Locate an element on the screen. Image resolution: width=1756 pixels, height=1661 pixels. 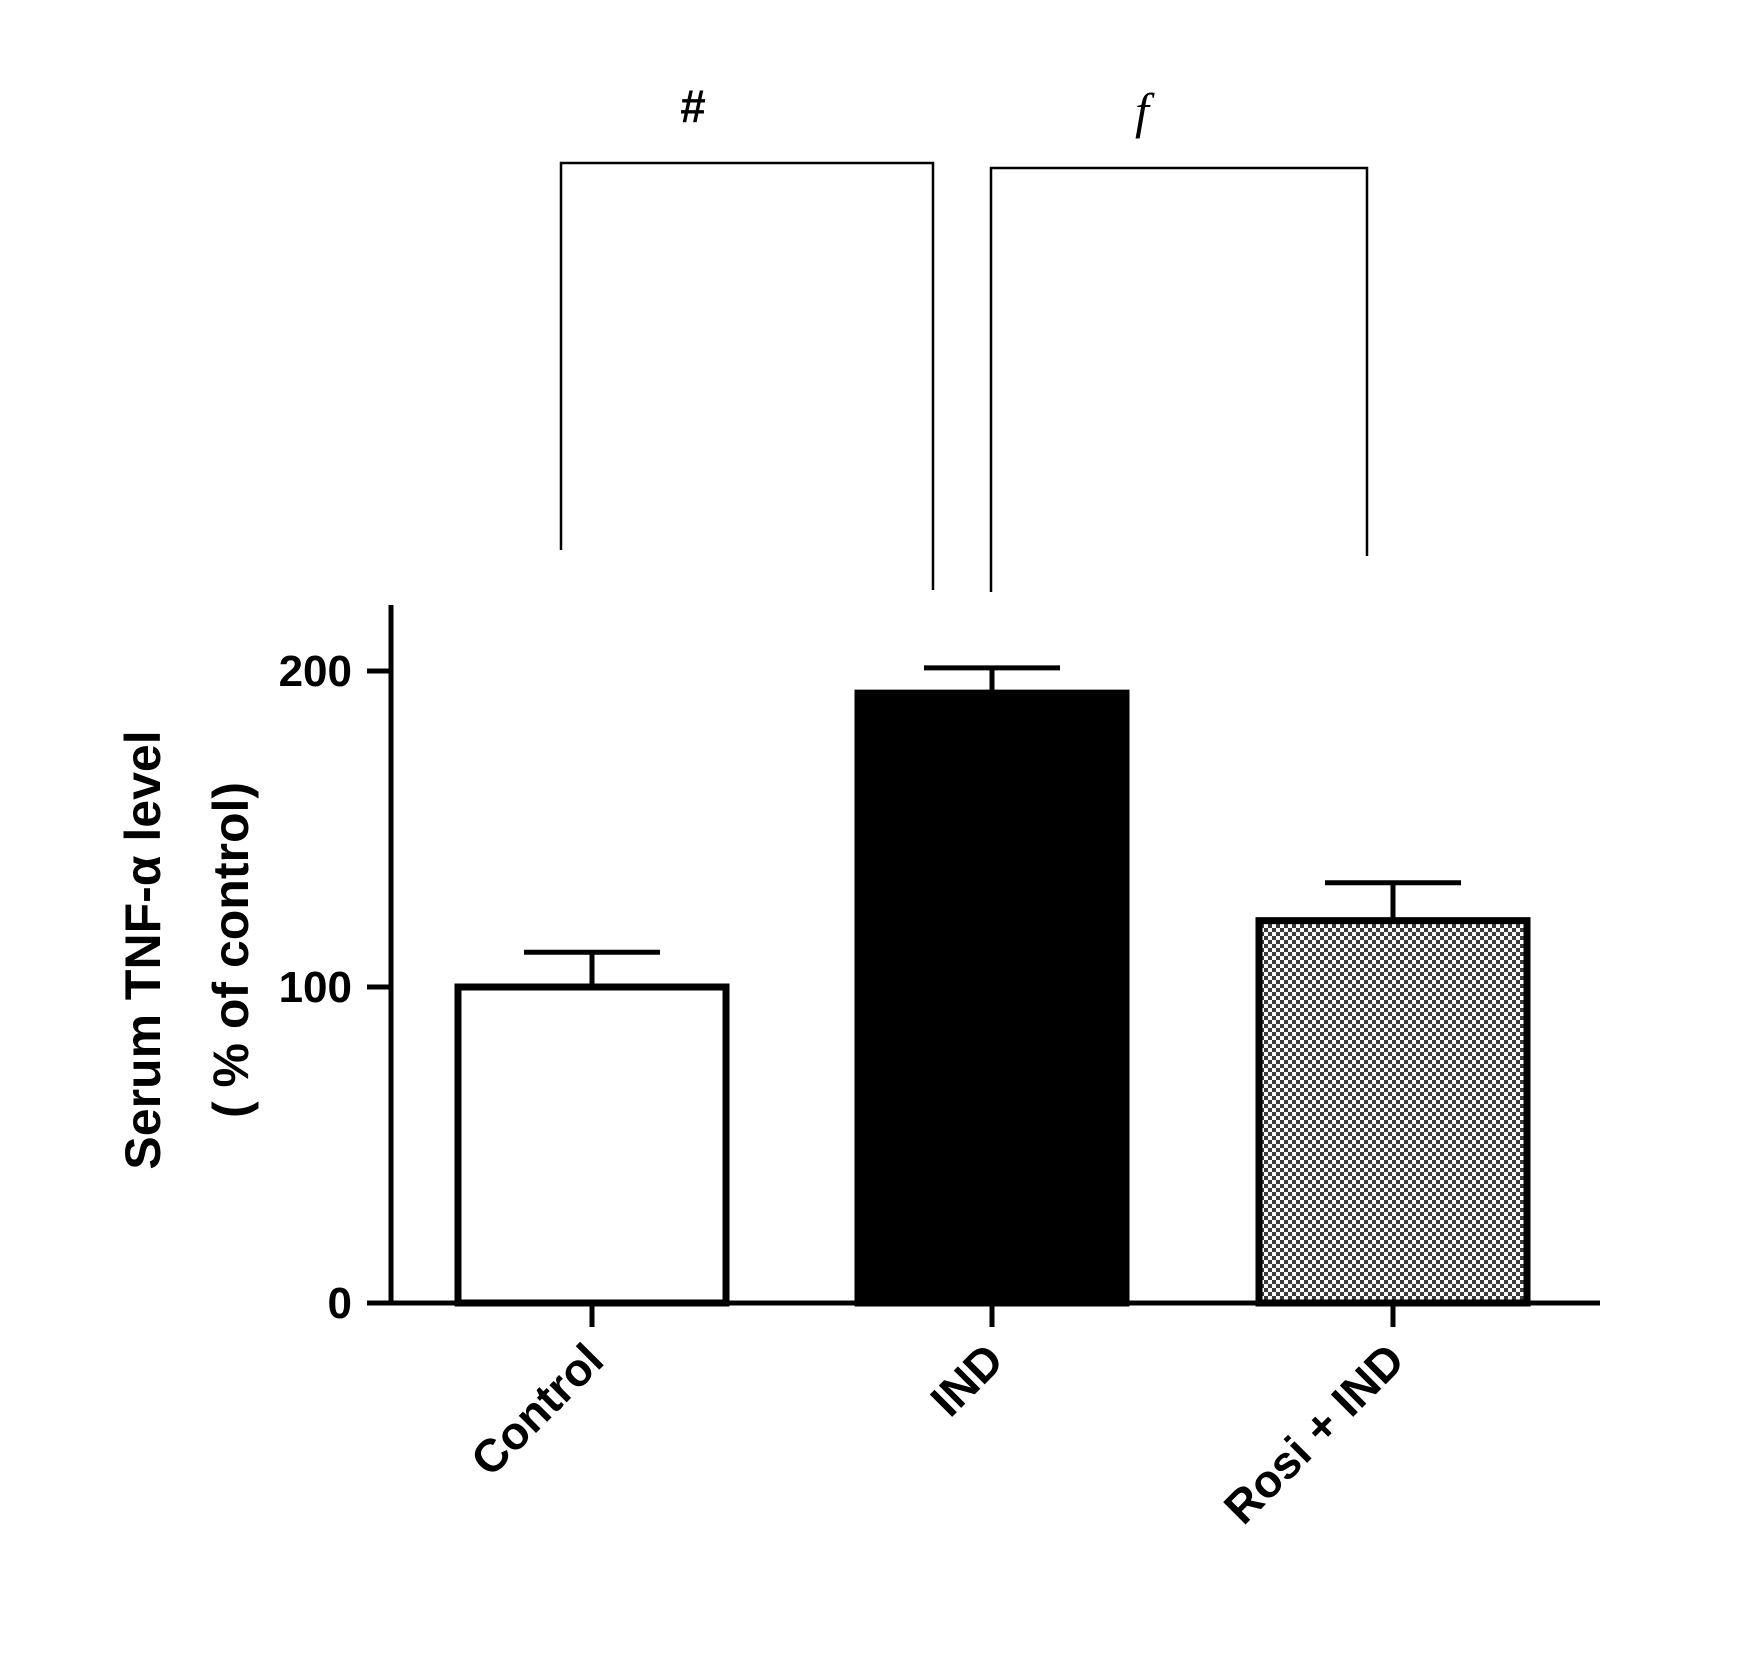
bar-rosi-ind is located at coordinates (1393, 1112).